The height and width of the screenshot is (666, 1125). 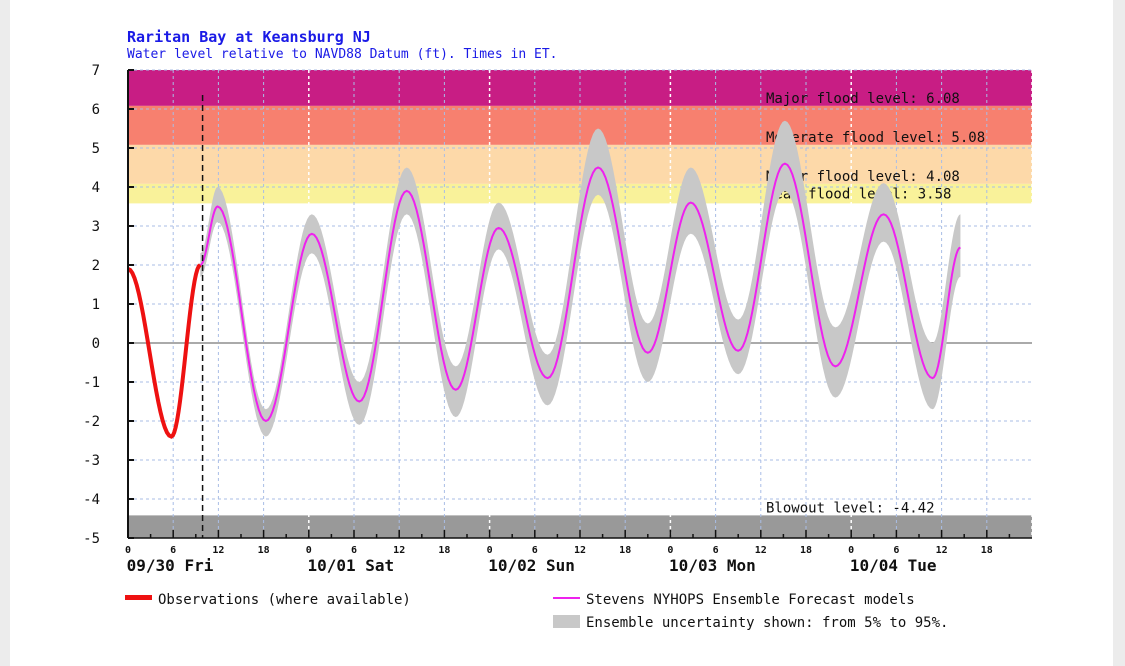 What do you see at coordinates (96, 266) in the screenshot?
I see `y-tick-label: 2` at bounding box center [96, 266].